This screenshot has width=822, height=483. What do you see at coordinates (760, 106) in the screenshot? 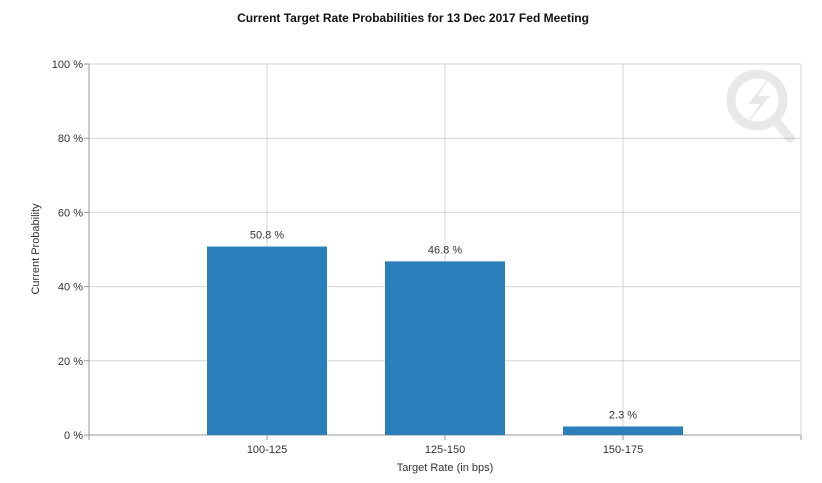
I see `watermark-logo-icon` at bounding box center [760, 106].